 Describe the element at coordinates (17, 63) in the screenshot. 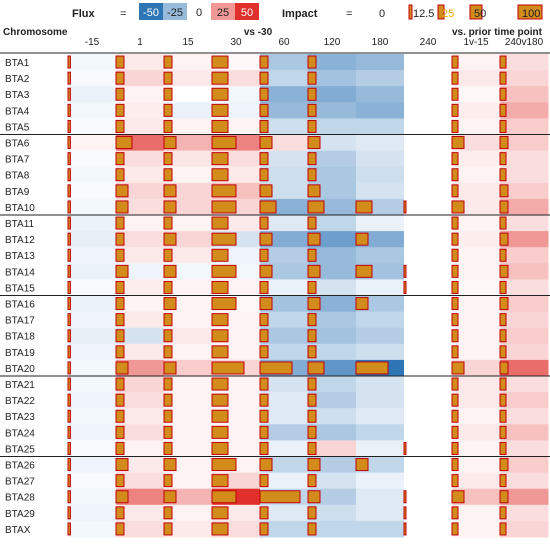

I see `row-label: BTA1` at that location.